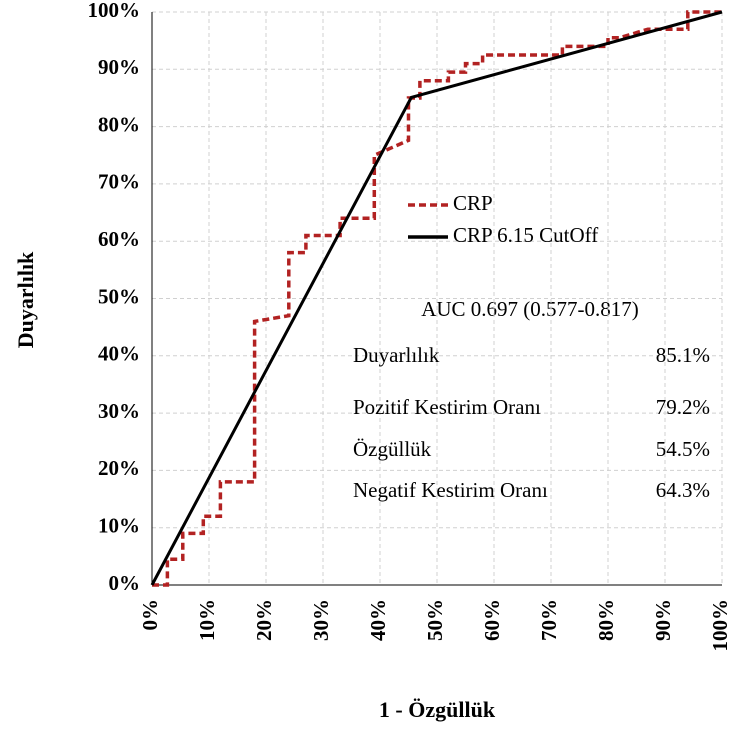 The height and width of the screenshot is (729, 738). I want to click on y-tick-label: 50%, so click(119, 296).